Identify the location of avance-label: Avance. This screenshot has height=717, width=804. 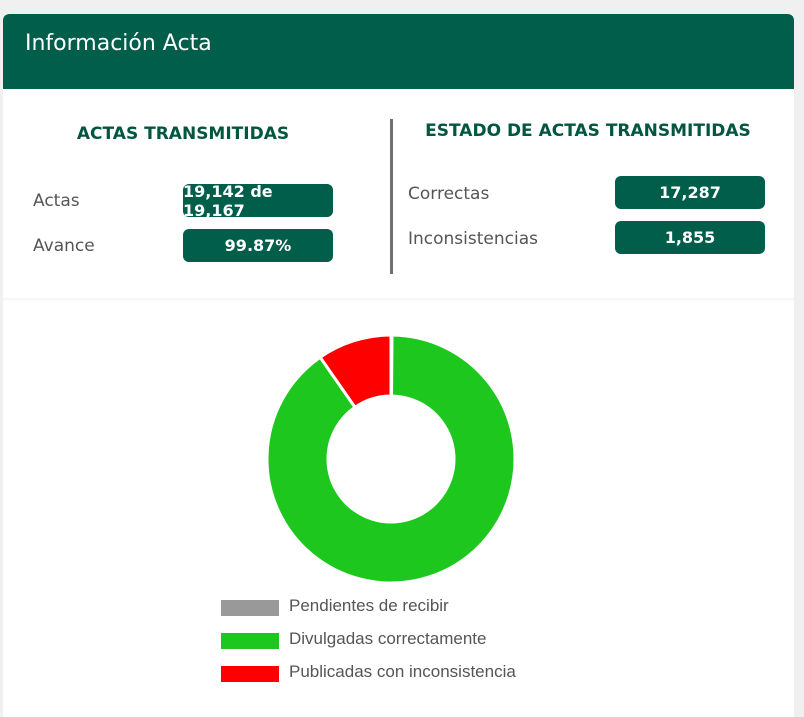
(64, 246).